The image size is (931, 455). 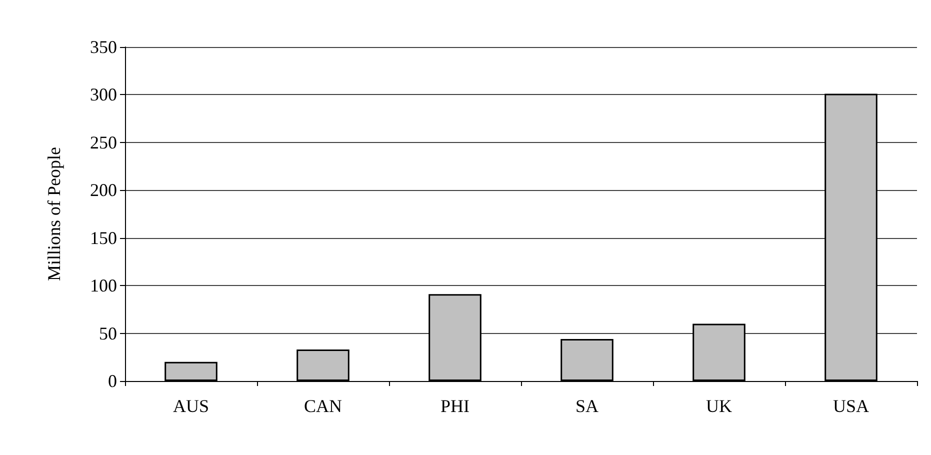 I want to click on y-tick-label: 300, so click(x=103, y=94).